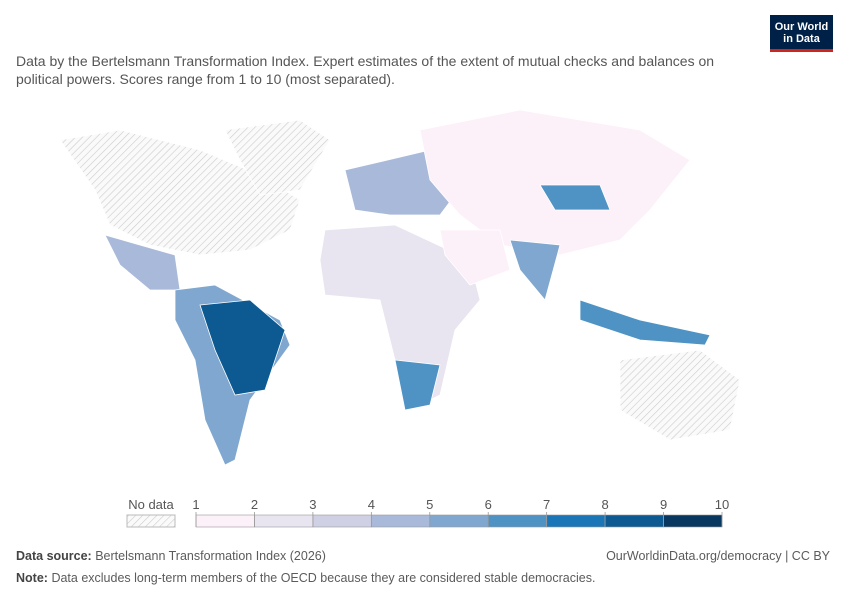  What do you see at coordinates (429, 504) in the screenshot?
I see `legend-tick-label: 5` at bounding box center [429, 504].